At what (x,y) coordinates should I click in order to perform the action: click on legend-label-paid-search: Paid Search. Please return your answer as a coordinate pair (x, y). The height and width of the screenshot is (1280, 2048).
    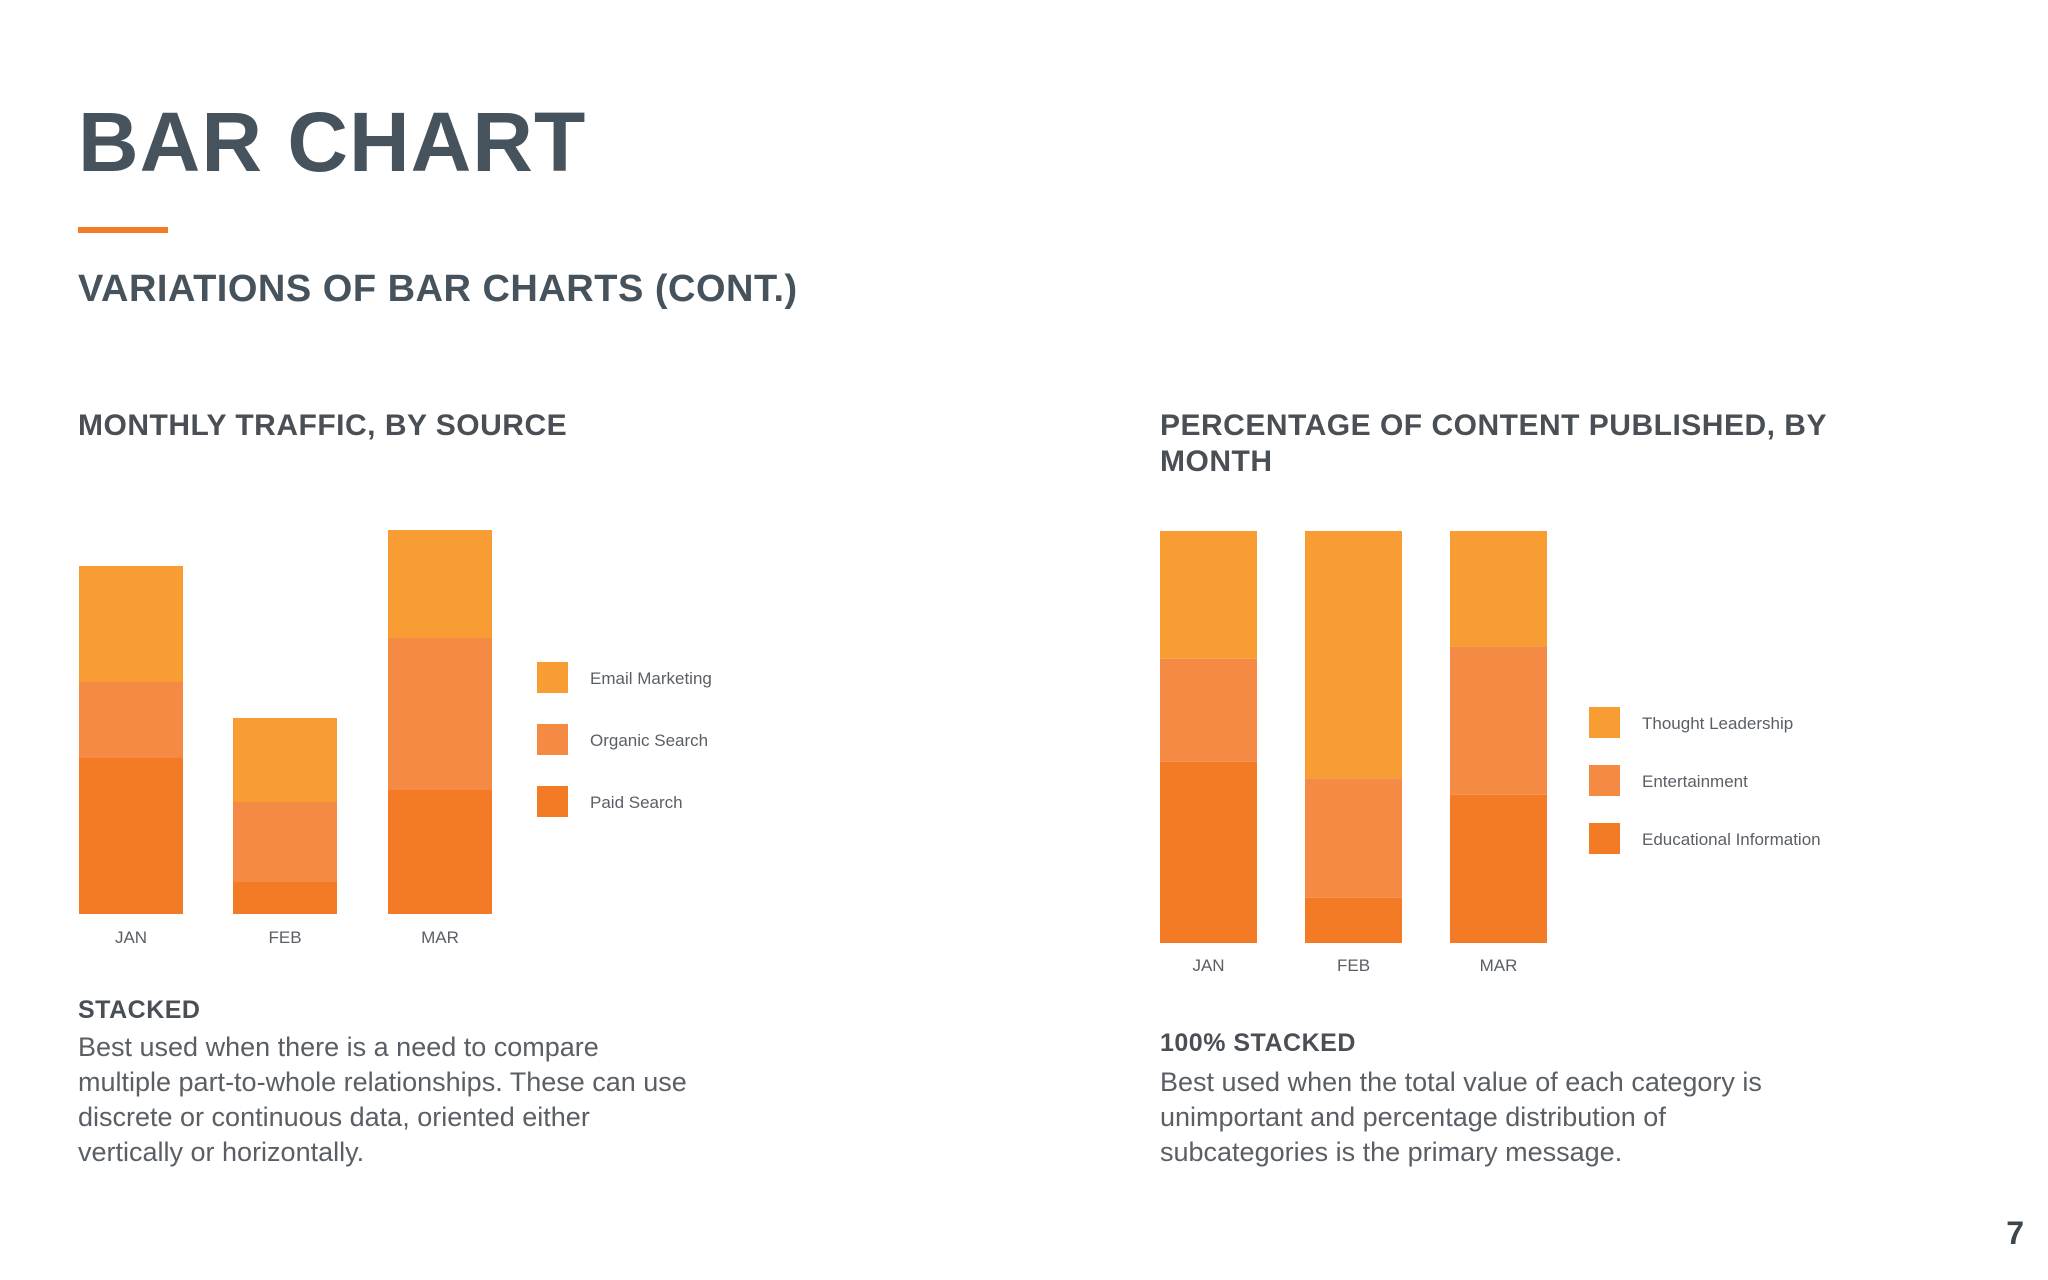
    Looking at the image, I should click on (636, 802).